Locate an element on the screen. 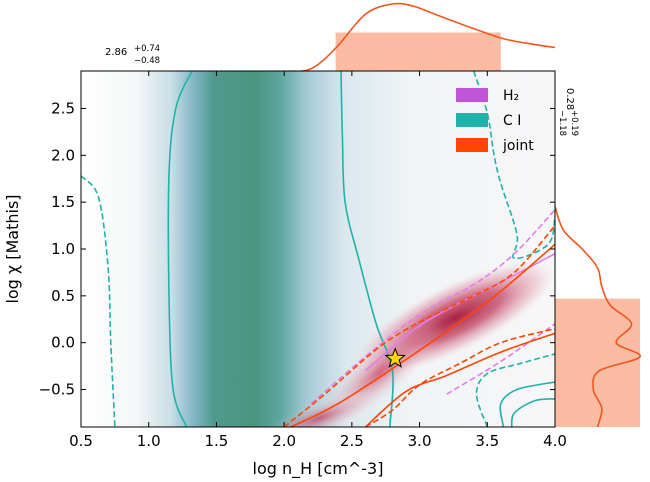 The height and width of the screenshot is (482, 650). legend-swatch-joint is located at coordinates (472, 145).